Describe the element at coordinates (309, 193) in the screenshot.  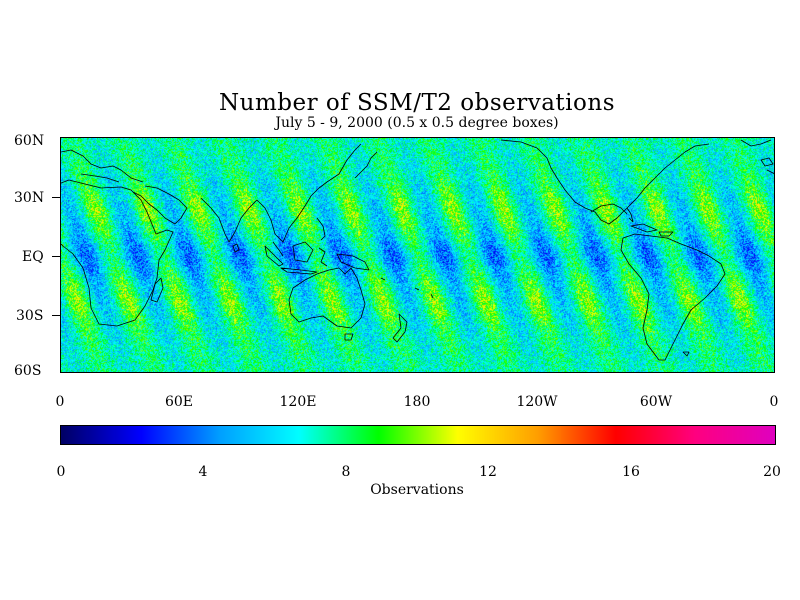
I see `coast-se-asia` at that location.